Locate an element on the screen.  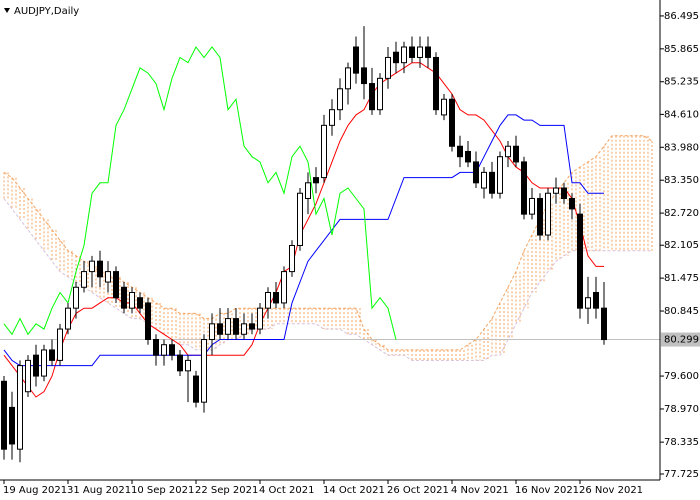
y-tick-label: 82.720 is located at coordinates (681, 213).